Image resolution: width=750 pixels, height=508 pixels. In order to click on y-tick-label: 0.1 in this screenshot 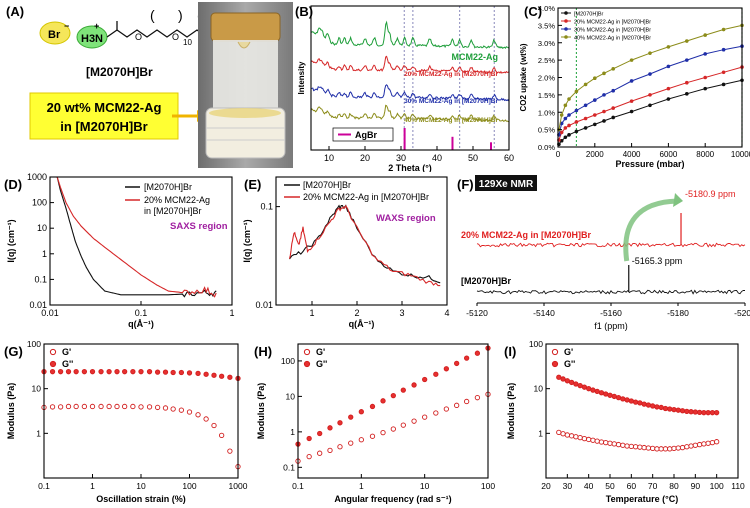, I will do `click(40, 279)`.